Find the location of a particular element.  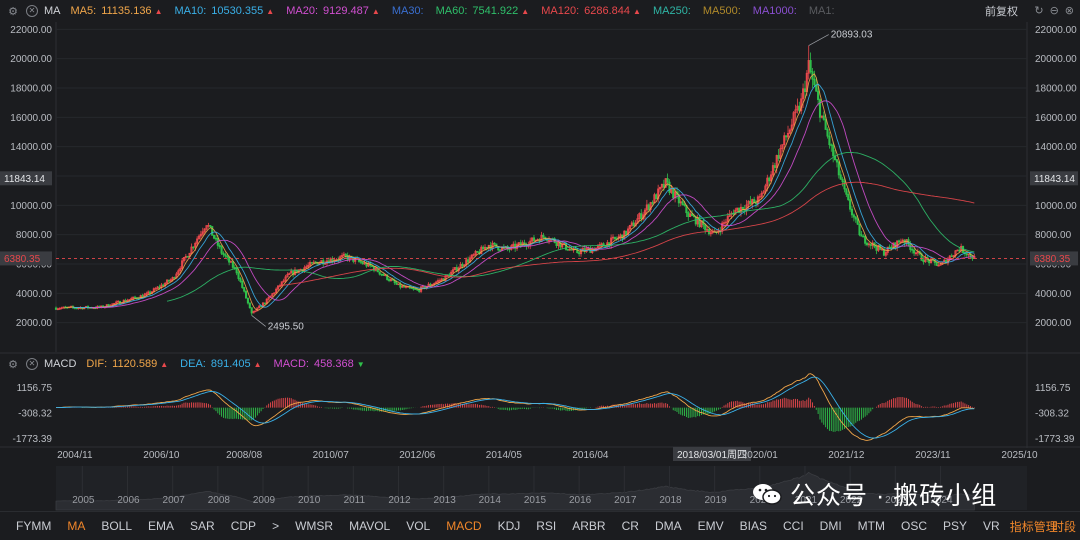

close-icon: ✕ is located at coordinates (32, 11).